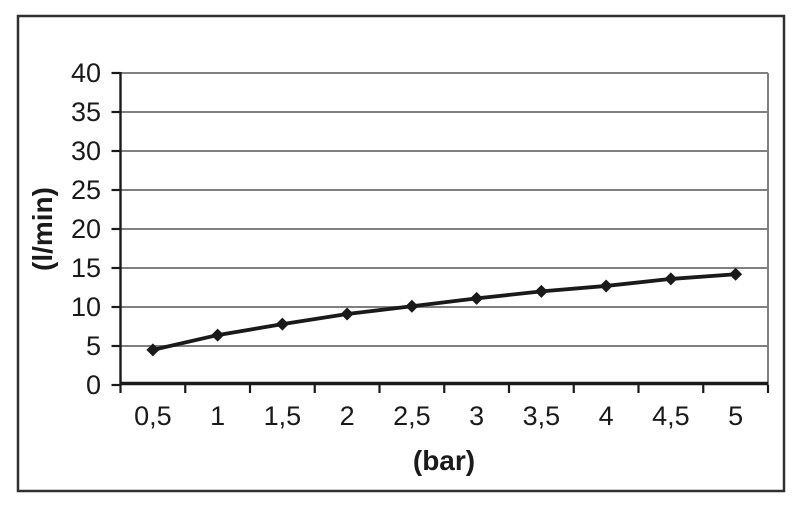 Image resolution: width=800 pixels, height=509 pixels. I want to click on x-axis-title: (bar), so click(444, 460).